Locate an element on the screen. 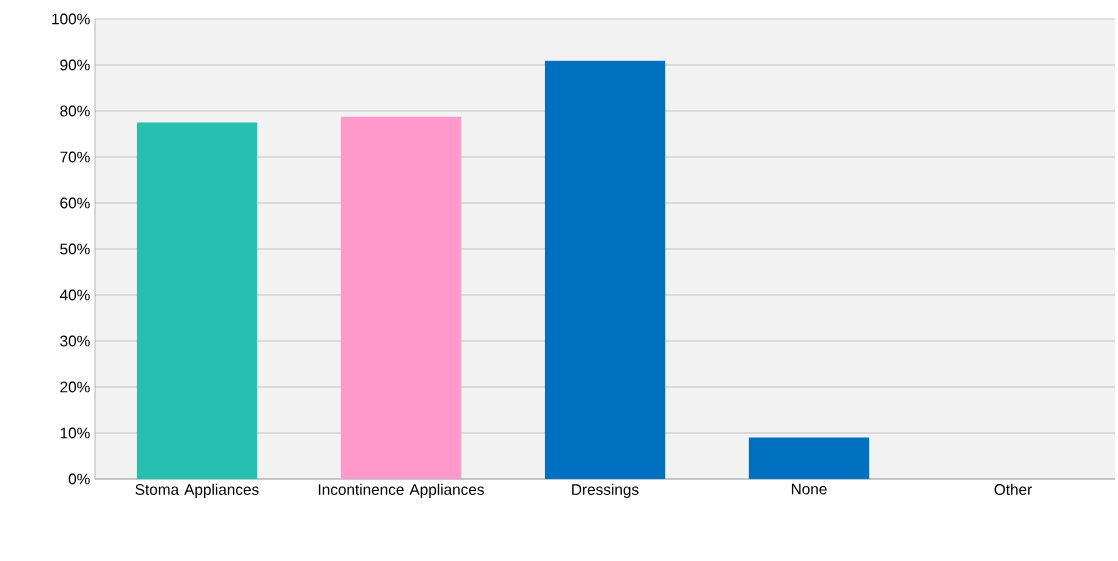  y-tick-label: 60% is located at coordinates (75, 203).